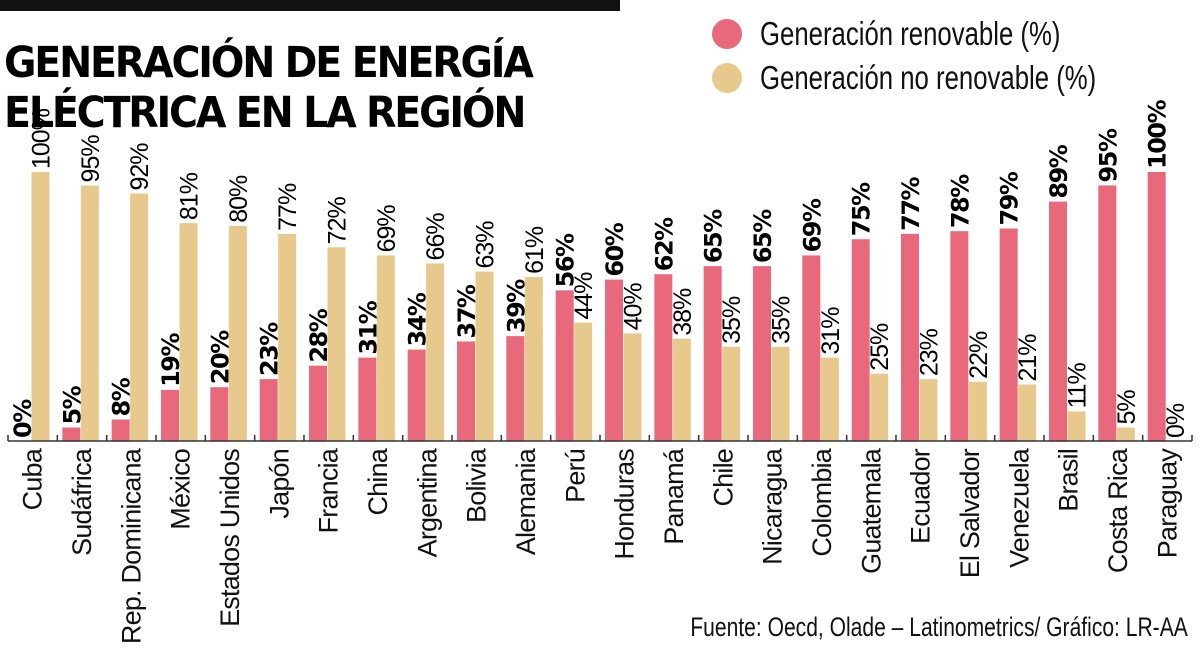 The image size is (1200, 655). I want to click on chart-title-line-2: ELÉCTRICA EN LA REGIÓN, so click(265, 113).